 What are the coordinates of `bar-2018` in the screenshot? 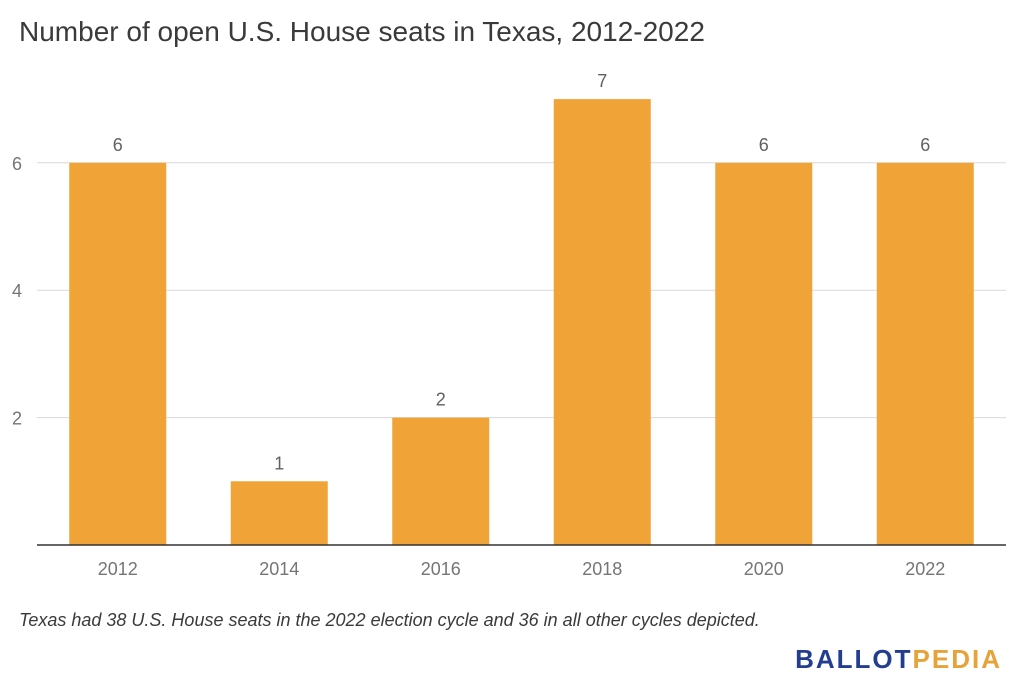 It's located at (602, 322).